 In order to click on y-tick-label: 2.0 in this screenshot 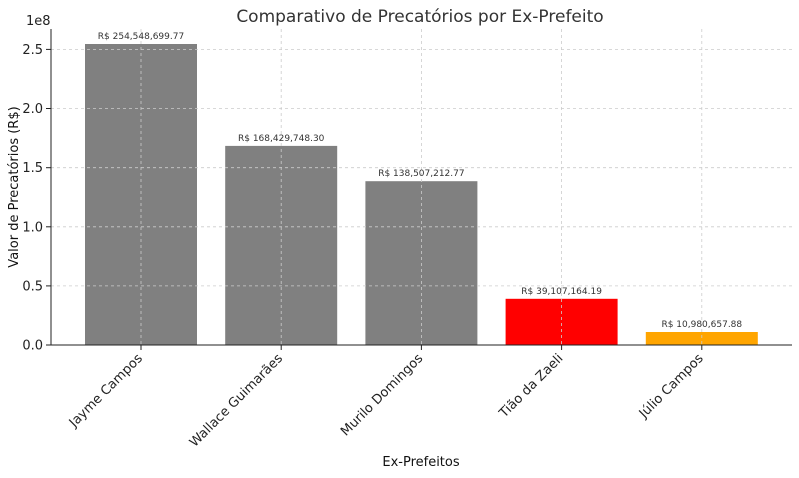, I will do `click(32, 109)`.